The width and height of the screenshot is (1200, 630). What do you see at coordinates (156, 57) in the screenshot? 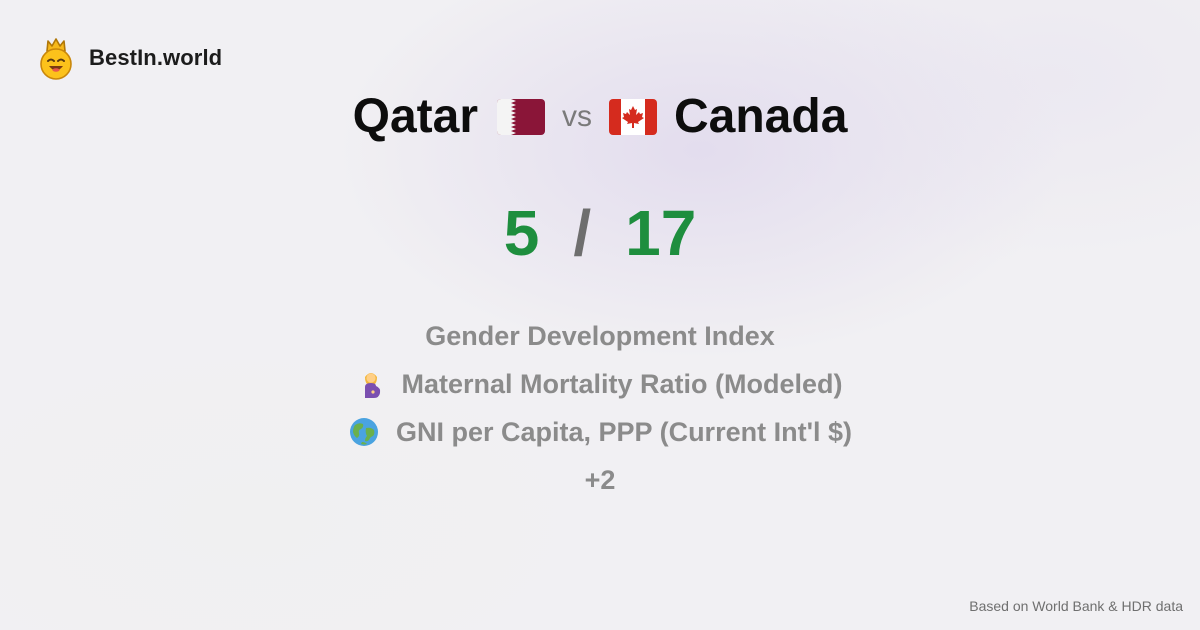
I see `brand-name: BestIn.world` at bounding box center [156, 57].